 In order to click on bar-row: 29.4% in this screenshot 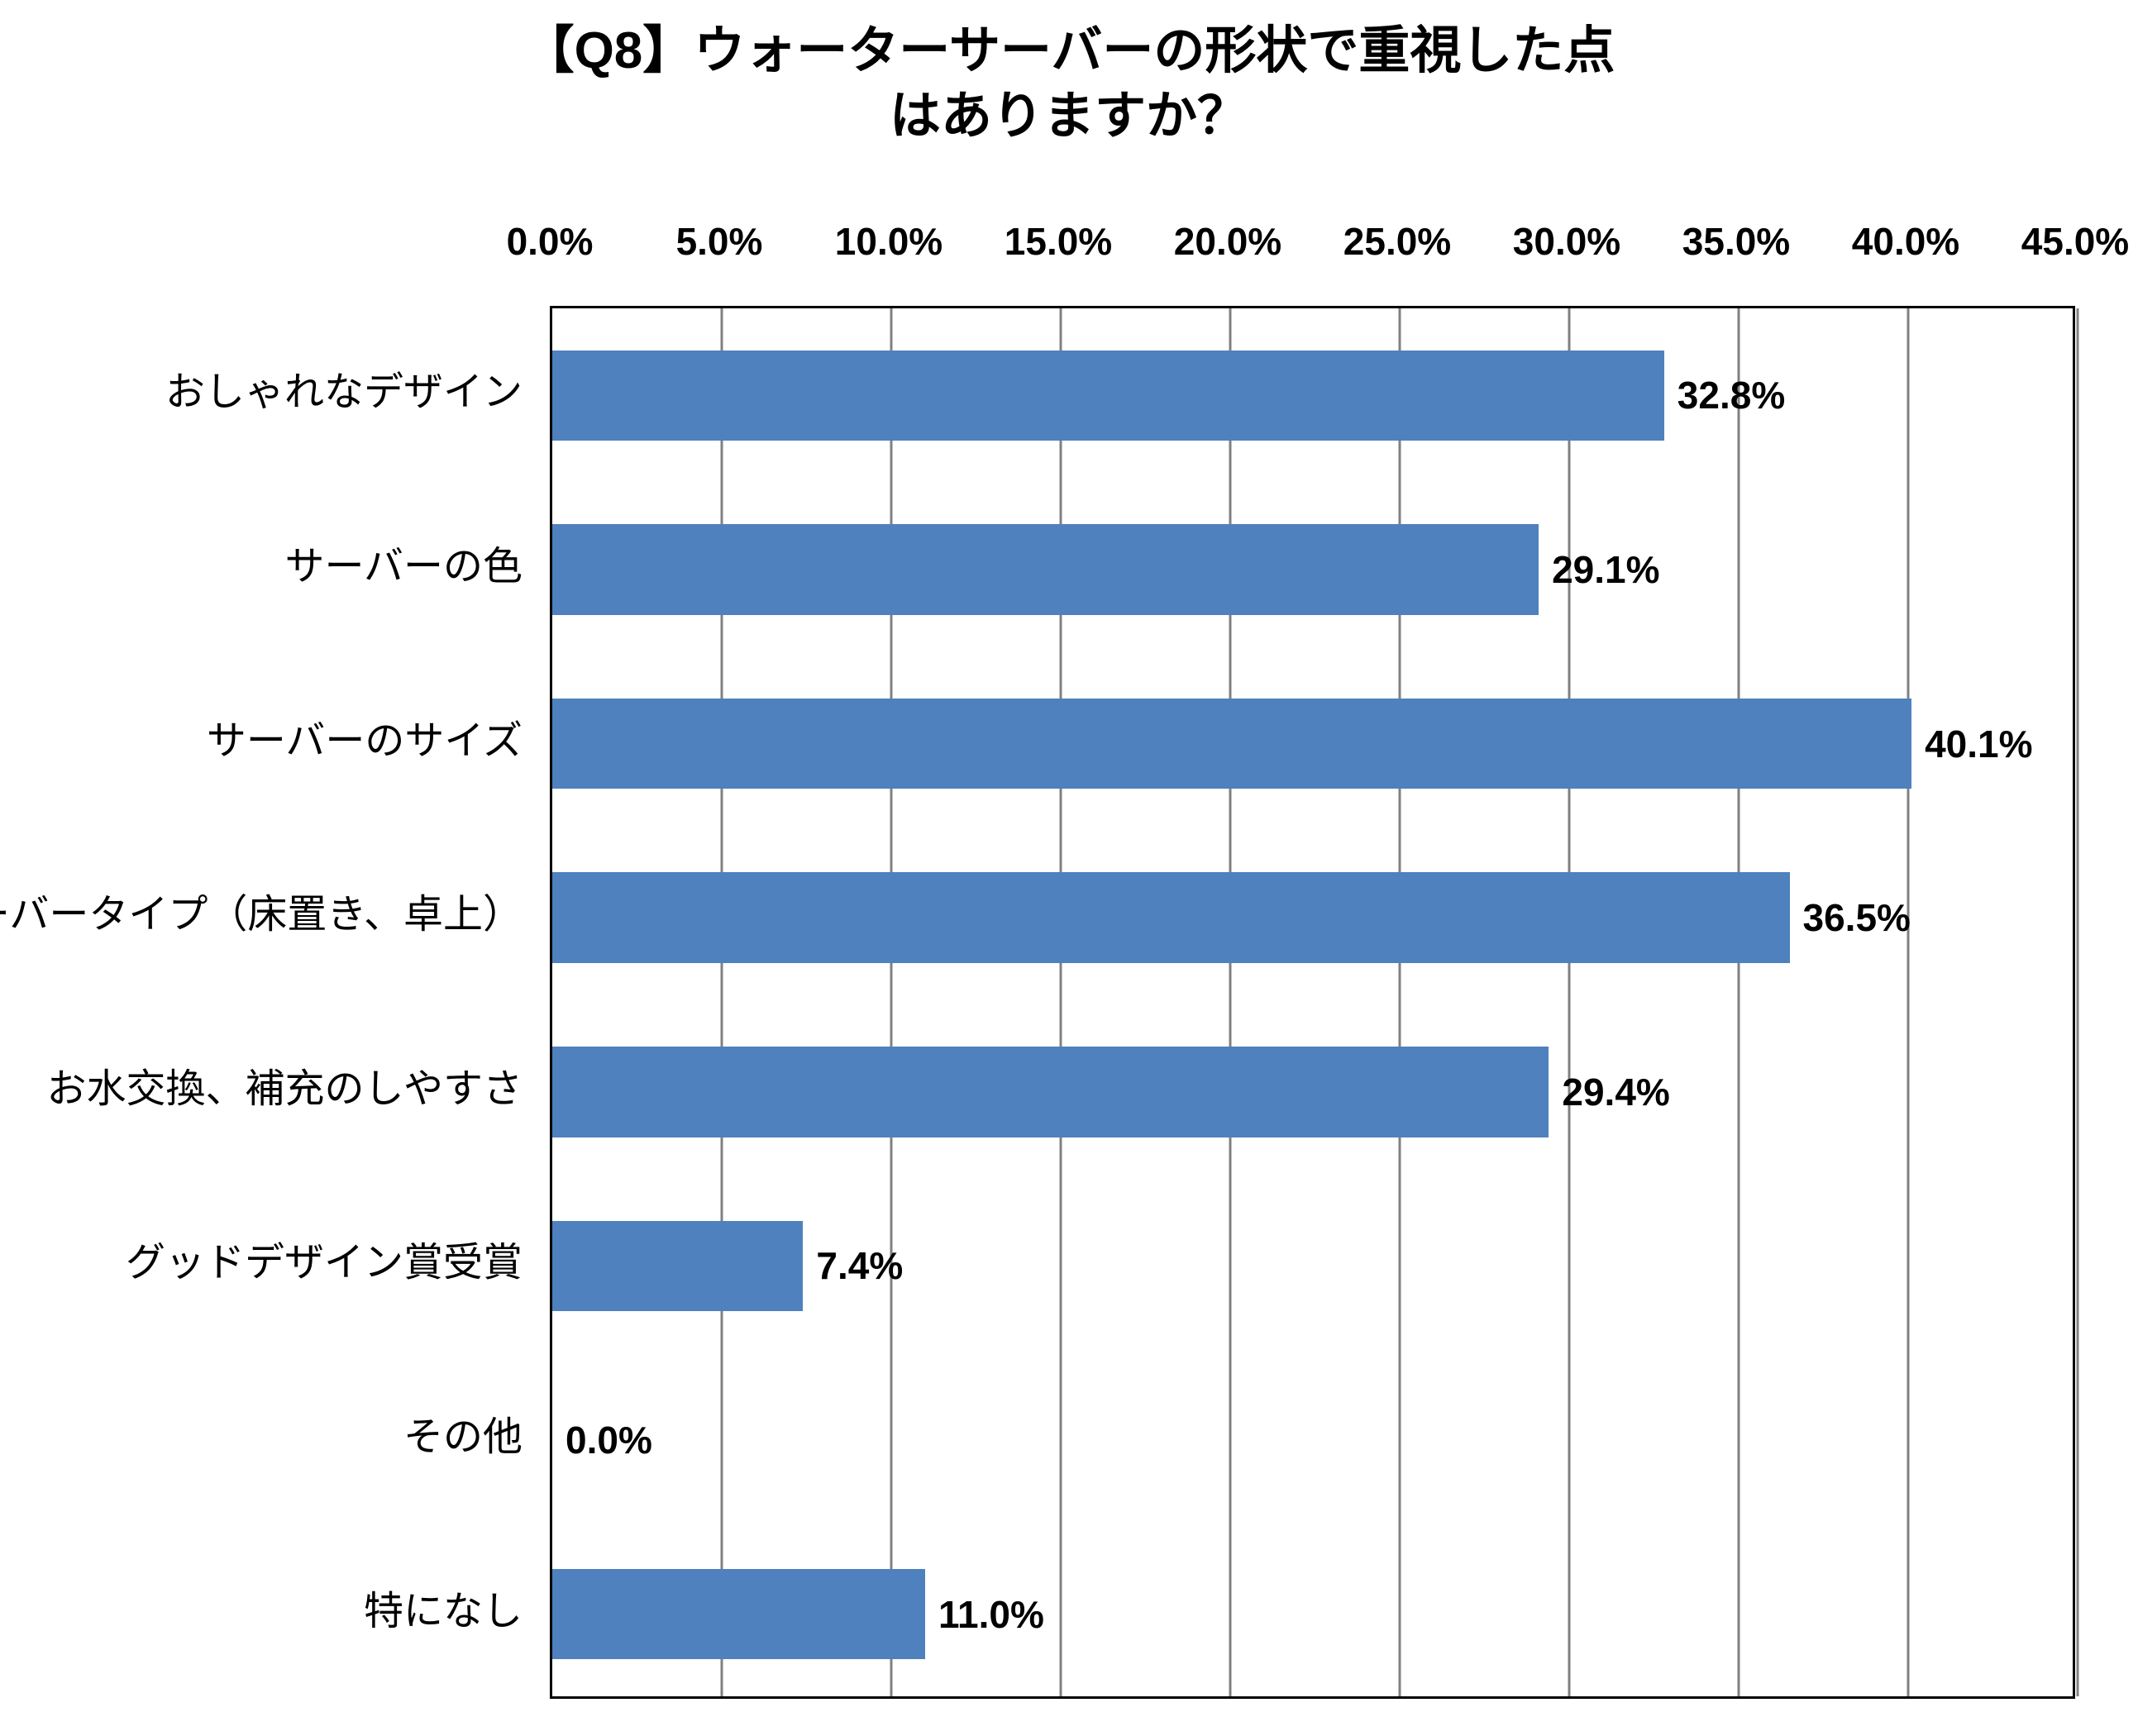, I will do `click(1312, 1092)`.